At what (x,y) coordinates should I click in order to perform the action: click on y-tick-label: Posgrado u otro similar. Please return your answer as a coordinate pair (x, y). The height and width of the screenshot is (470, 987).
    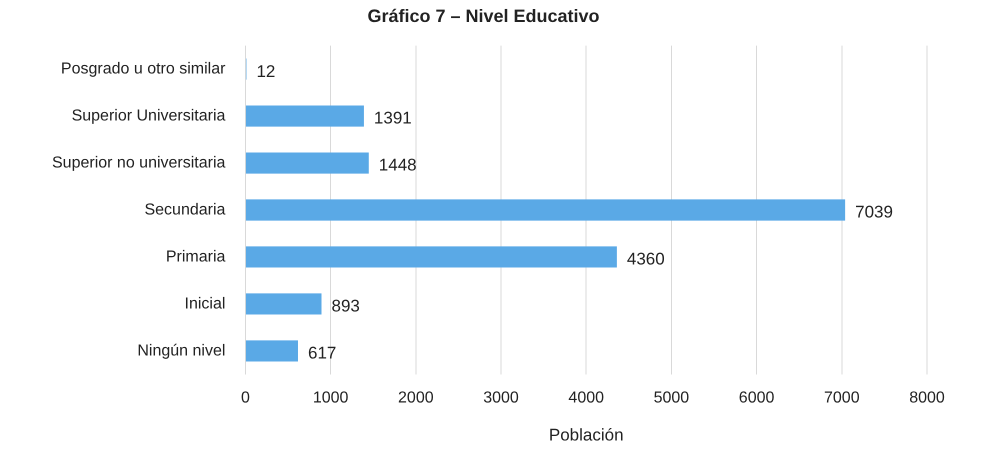
    Looking at the image, I should click on (143, 69).